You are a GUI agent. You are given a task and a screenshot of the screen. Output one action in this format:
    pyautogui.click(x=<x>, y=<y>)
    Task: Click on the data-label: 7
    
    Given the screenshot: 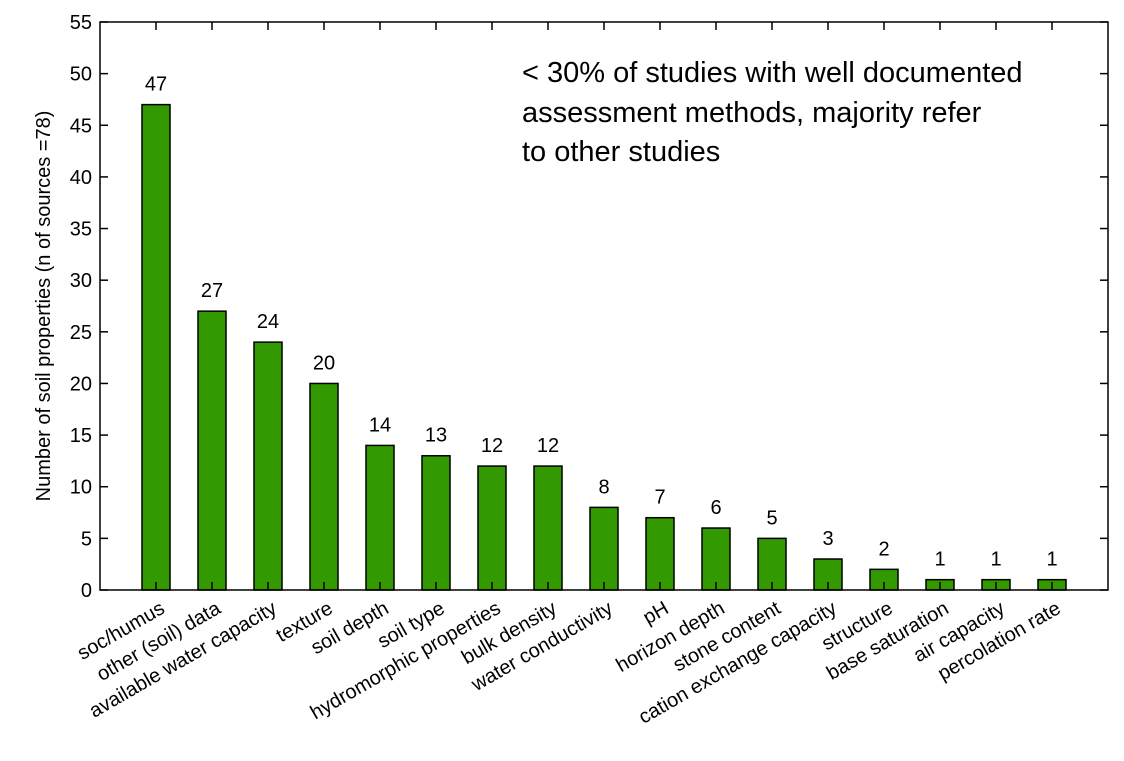 What is the action you would take?
    pyautogui.click(x=659, y=498)
    